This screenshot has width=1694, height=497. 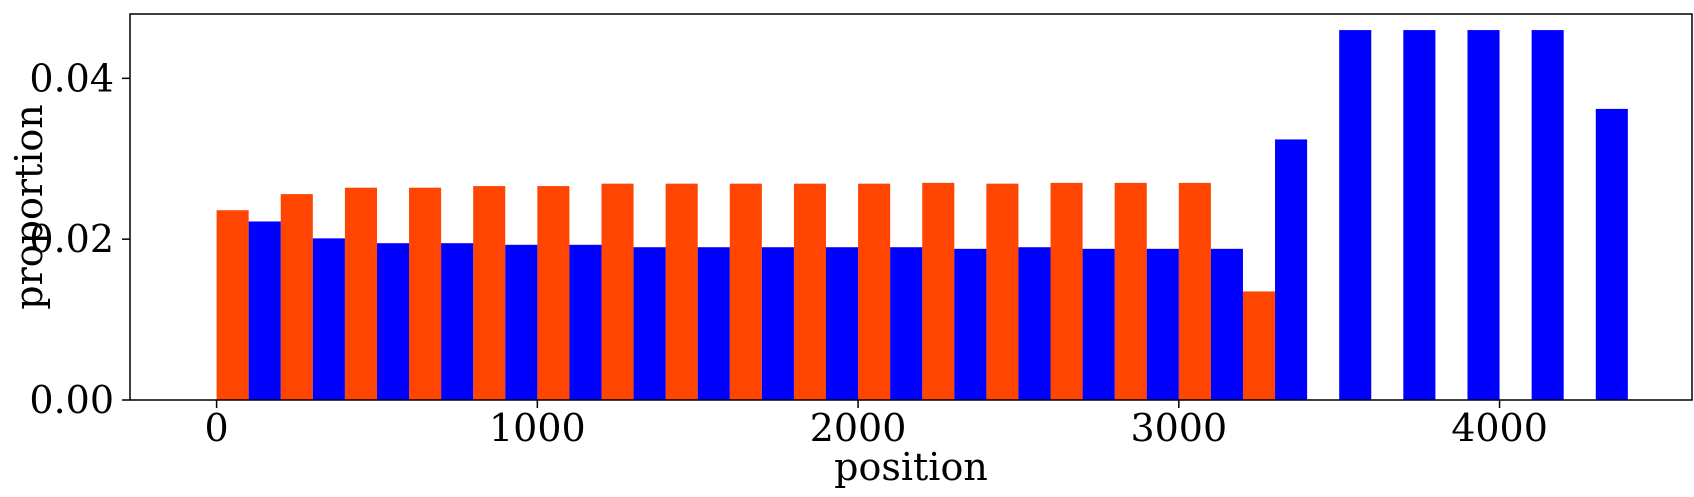 I want to click on x-tick-label: 4000, so click(x=1499, y=428).